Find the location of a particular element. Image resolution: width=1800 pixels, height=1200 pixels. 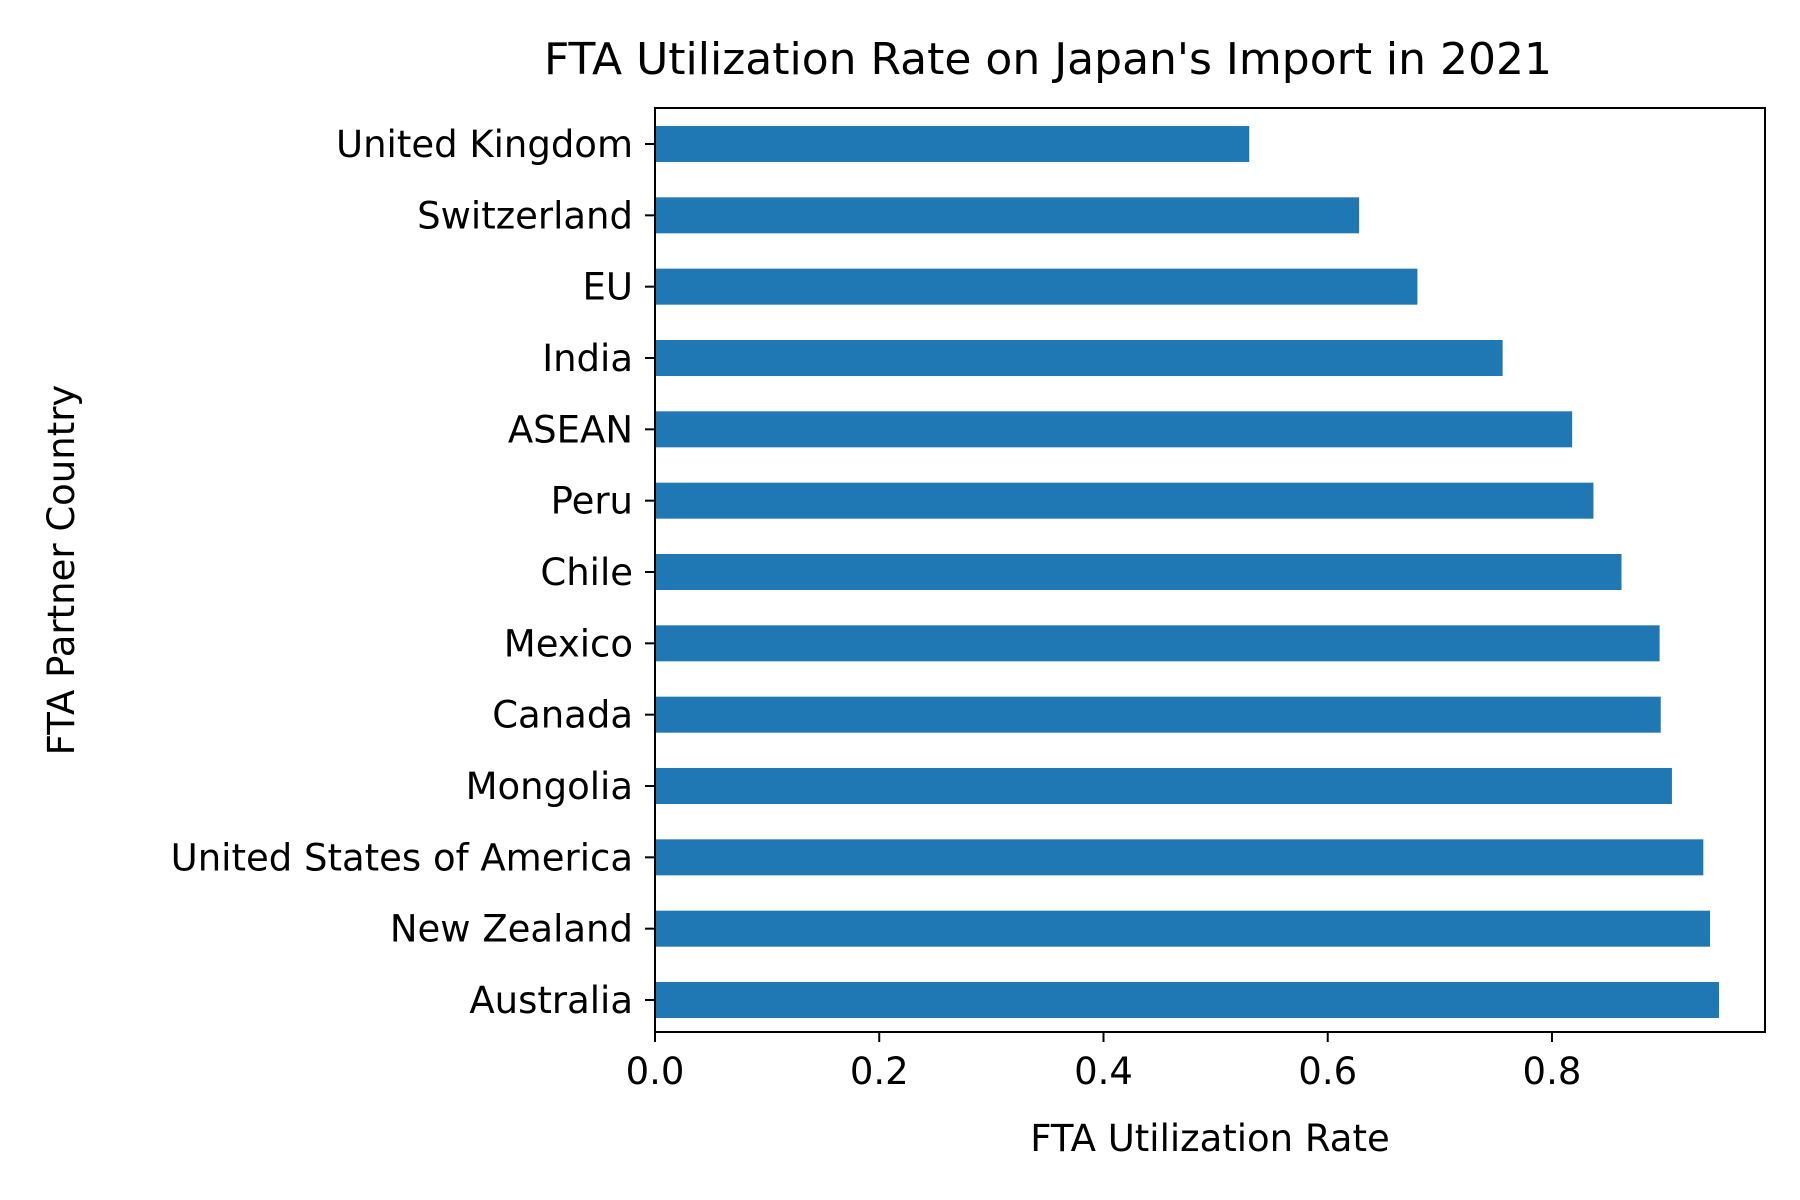

bar-mexico is located at coordinates (1157, 643).